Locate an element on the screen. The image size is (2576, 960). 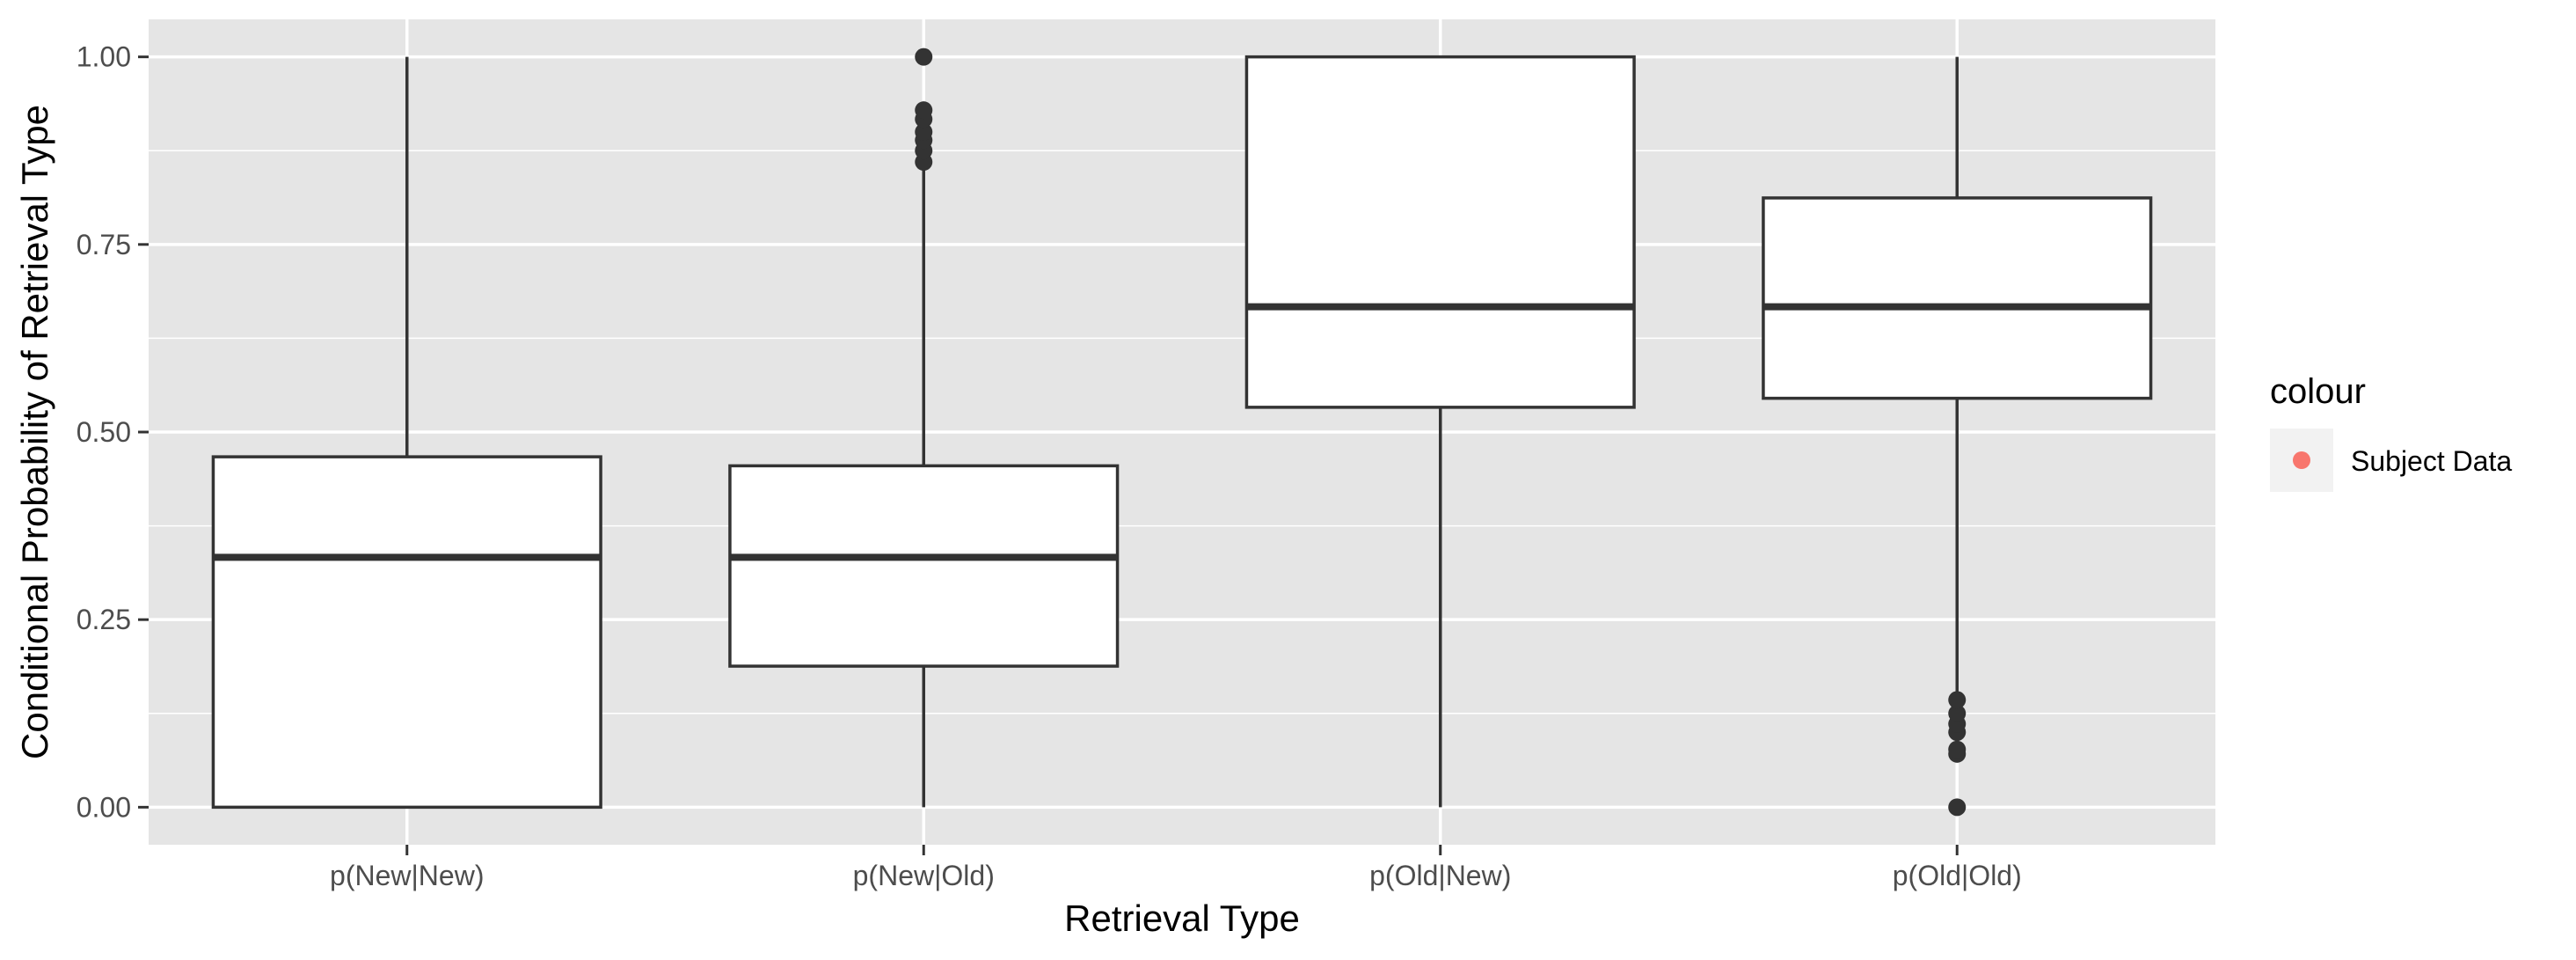
x-tick-label: p(Old|Old) is located at coordinates (1957, 875).